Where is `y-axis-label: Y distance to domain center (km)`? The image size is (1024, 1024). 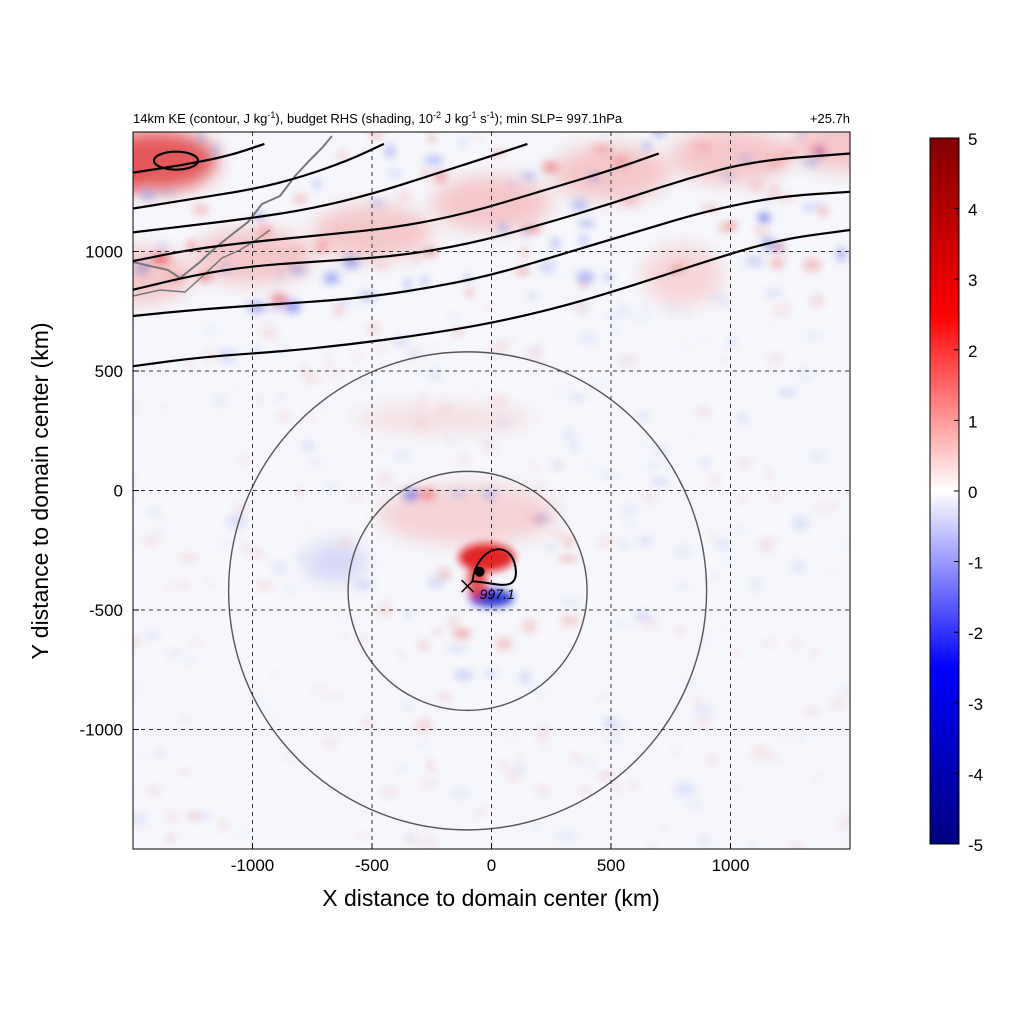
y-axis-label: Y distance to domain center (km) is located at coordinates (40, 490).